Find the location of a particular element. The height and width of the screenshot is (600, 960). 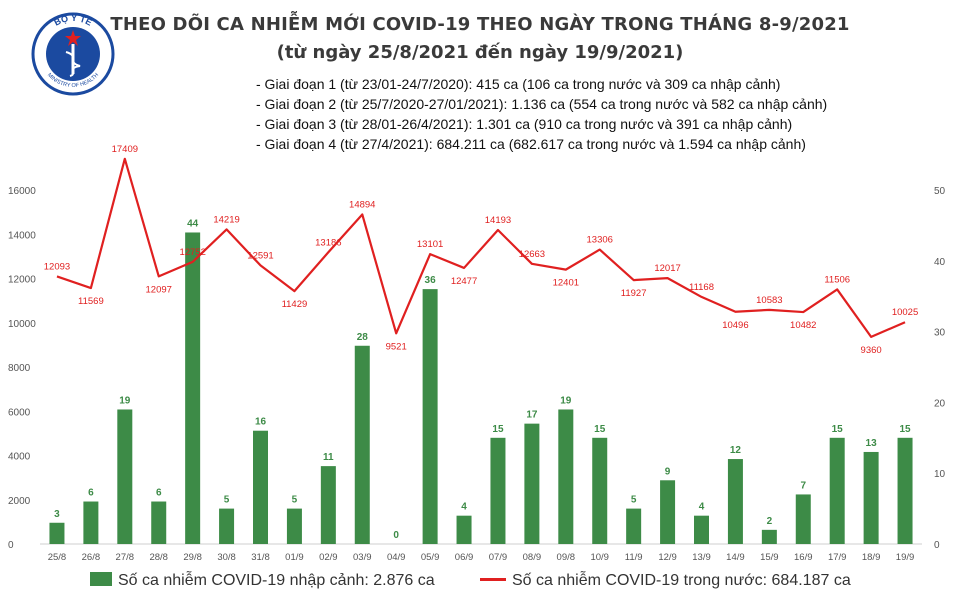

line-data-label: 11429 is located at coordinates (295, 304).